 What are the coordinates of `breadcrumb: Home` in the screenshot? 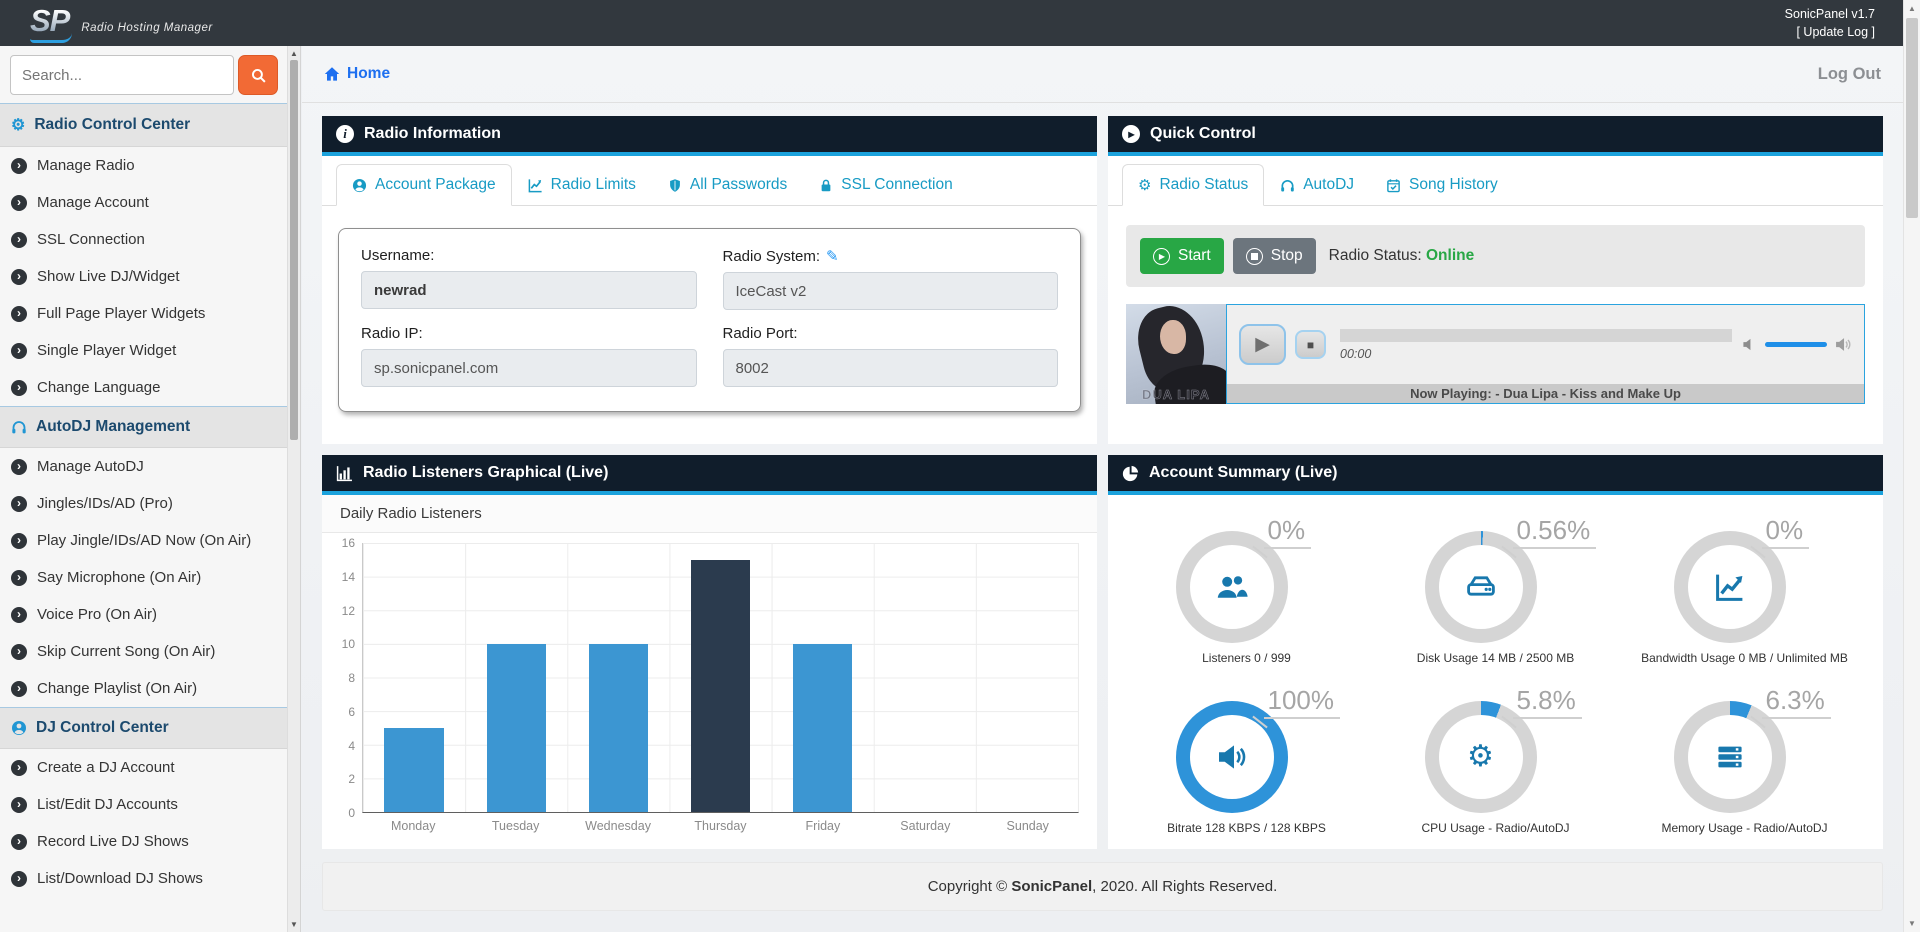 It's located at (357, 74).